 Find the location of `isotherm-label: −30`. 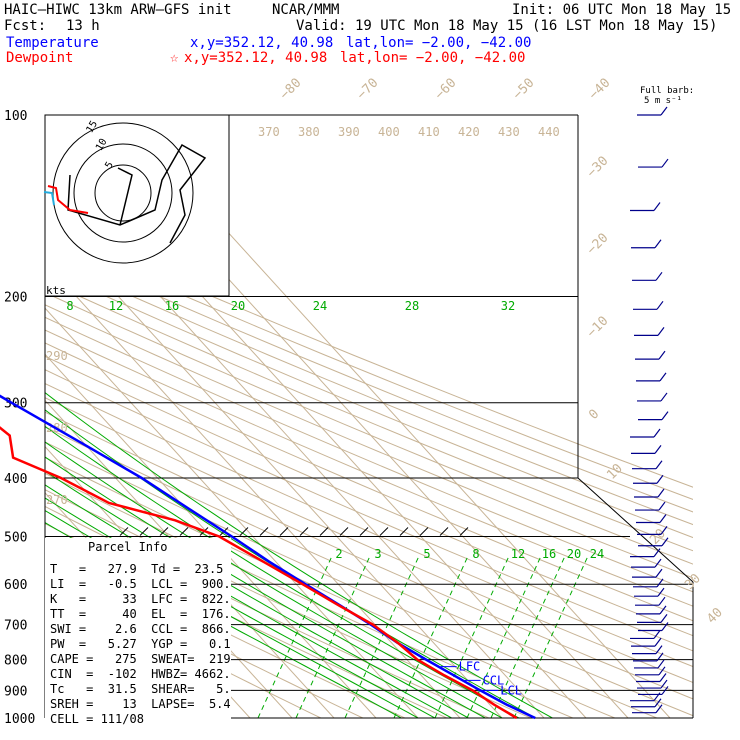

isotherm-label: −30 is located at coordinates (597, 167).